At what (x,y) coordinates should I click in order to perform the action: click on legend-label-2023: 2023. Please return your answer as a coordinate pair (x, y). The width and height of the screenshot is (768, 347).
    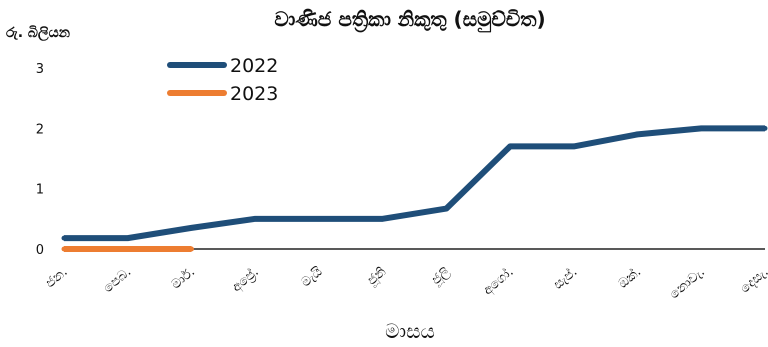
    Looking at the image, I should click on (254, 94).